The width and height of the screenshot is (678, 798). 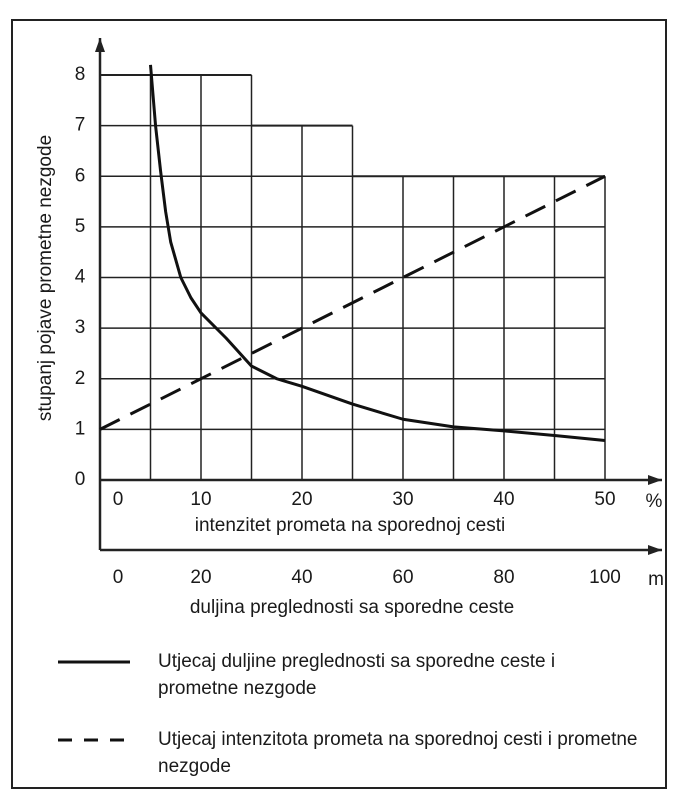 What do you see at coordinates (80, 428) in the screenshot?
I see `y-tick-label: 1` at bounding box center [80, 428].